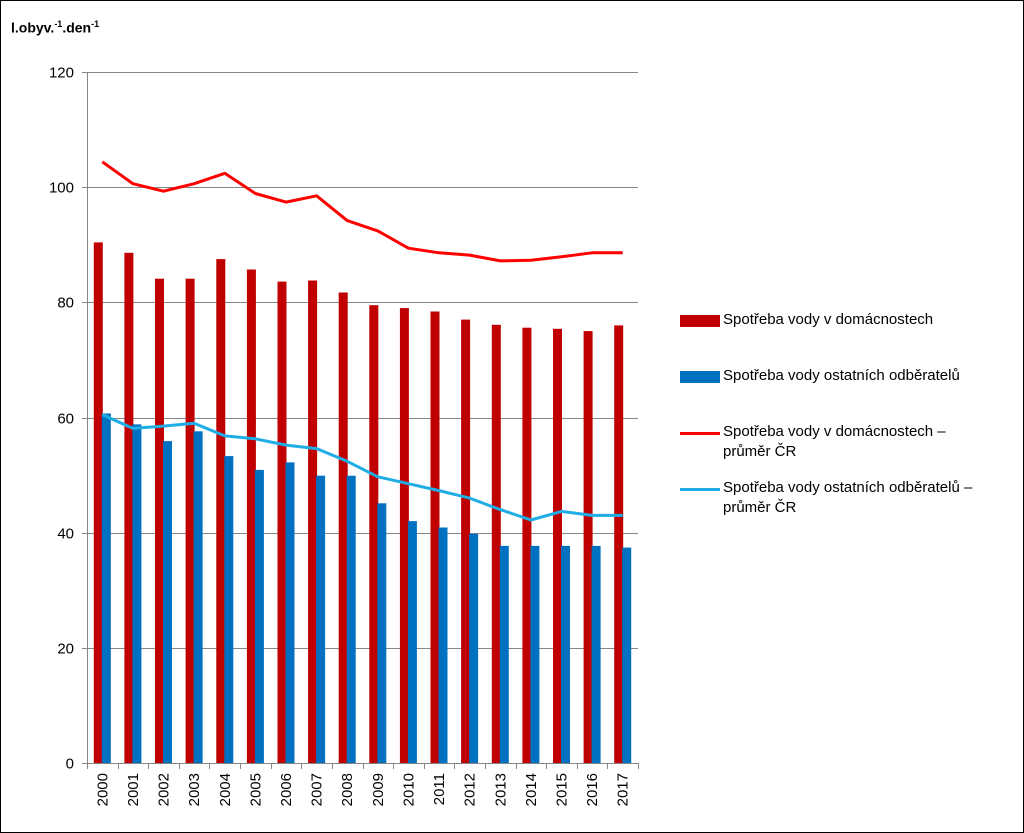 This screenshot has height=833, width=1024. Describe the element at coordinates (343, 527) in the screenshot. I see `bar-domestic-2008` at that location.